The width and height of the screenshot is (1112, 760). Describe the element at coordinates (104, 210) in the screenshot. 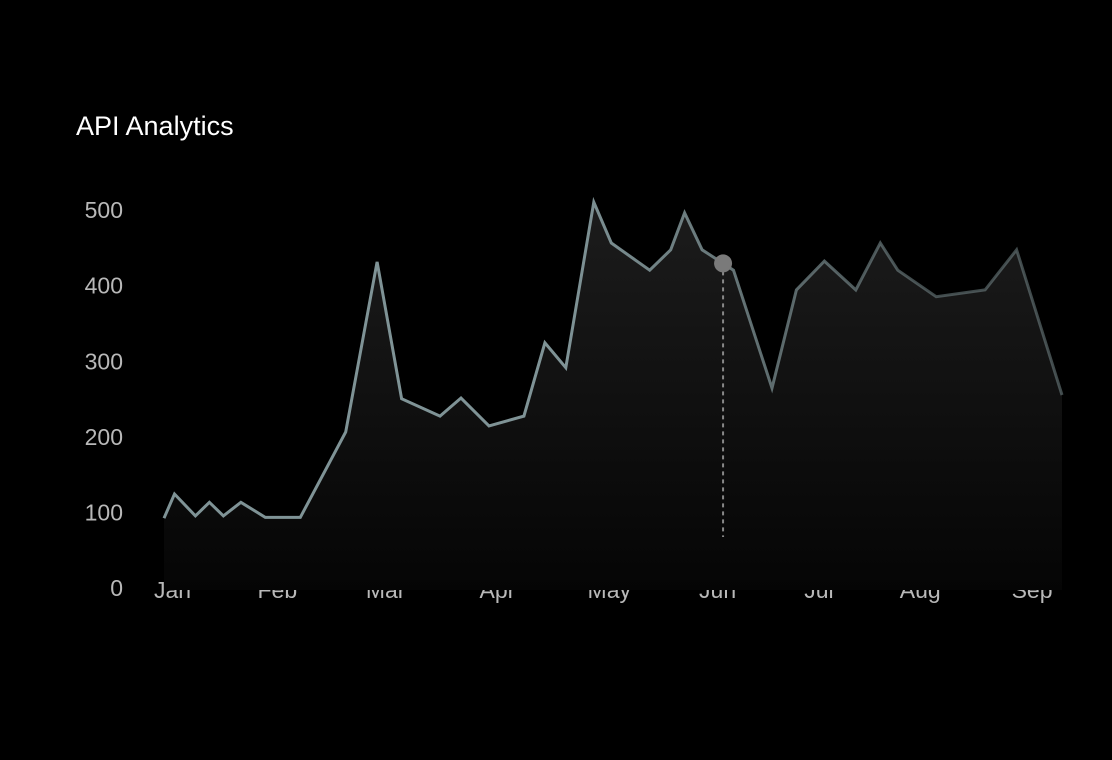

I see `y-tick-label: 500` at that location.